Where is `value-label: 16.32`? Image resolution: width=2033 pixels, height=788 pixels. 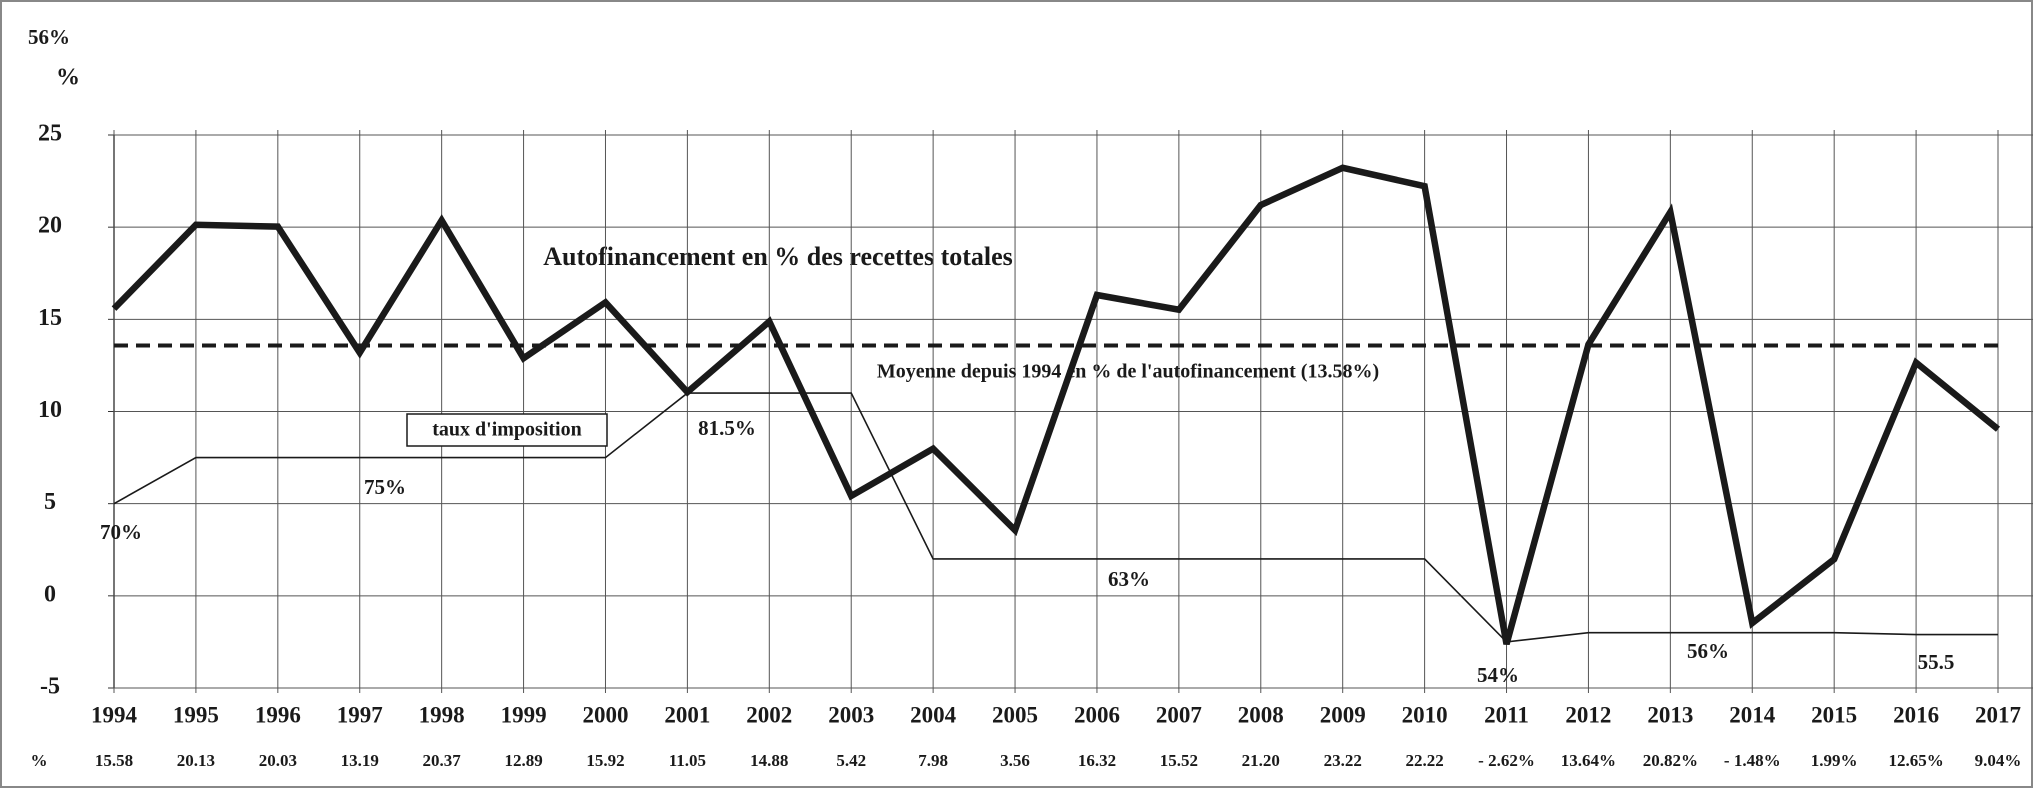
value-label: 16.32 is located at coordinates (1097, 760).